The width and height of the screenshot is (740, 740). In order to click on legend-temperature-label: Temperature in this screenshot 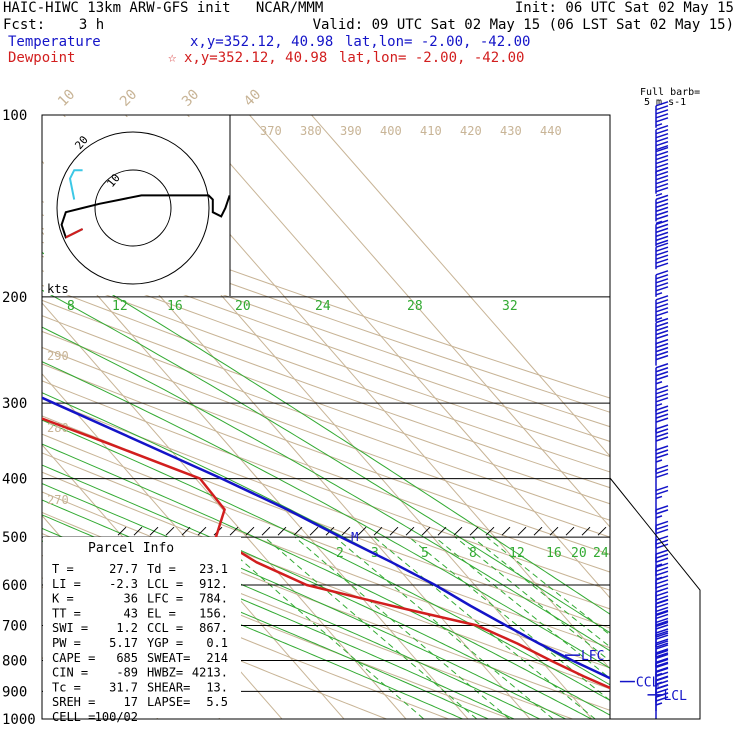, I will do `click(54, 42)`.